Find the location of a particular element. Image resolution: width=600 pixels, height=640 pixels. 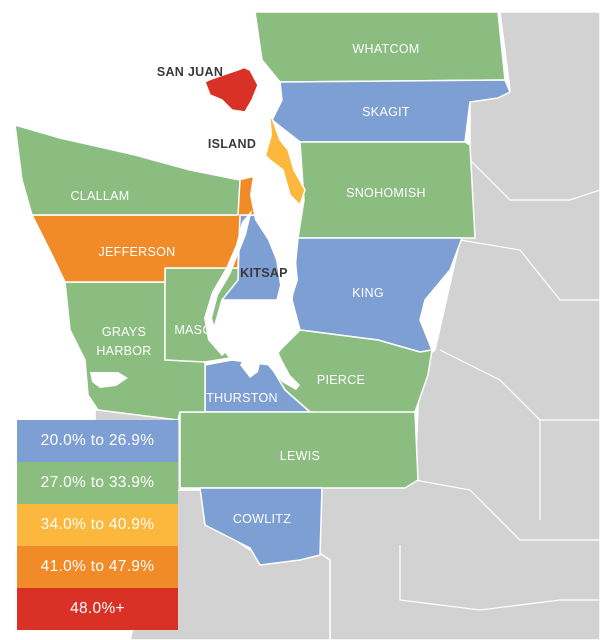

water-hood-canal is located at coordinates (228, 283).